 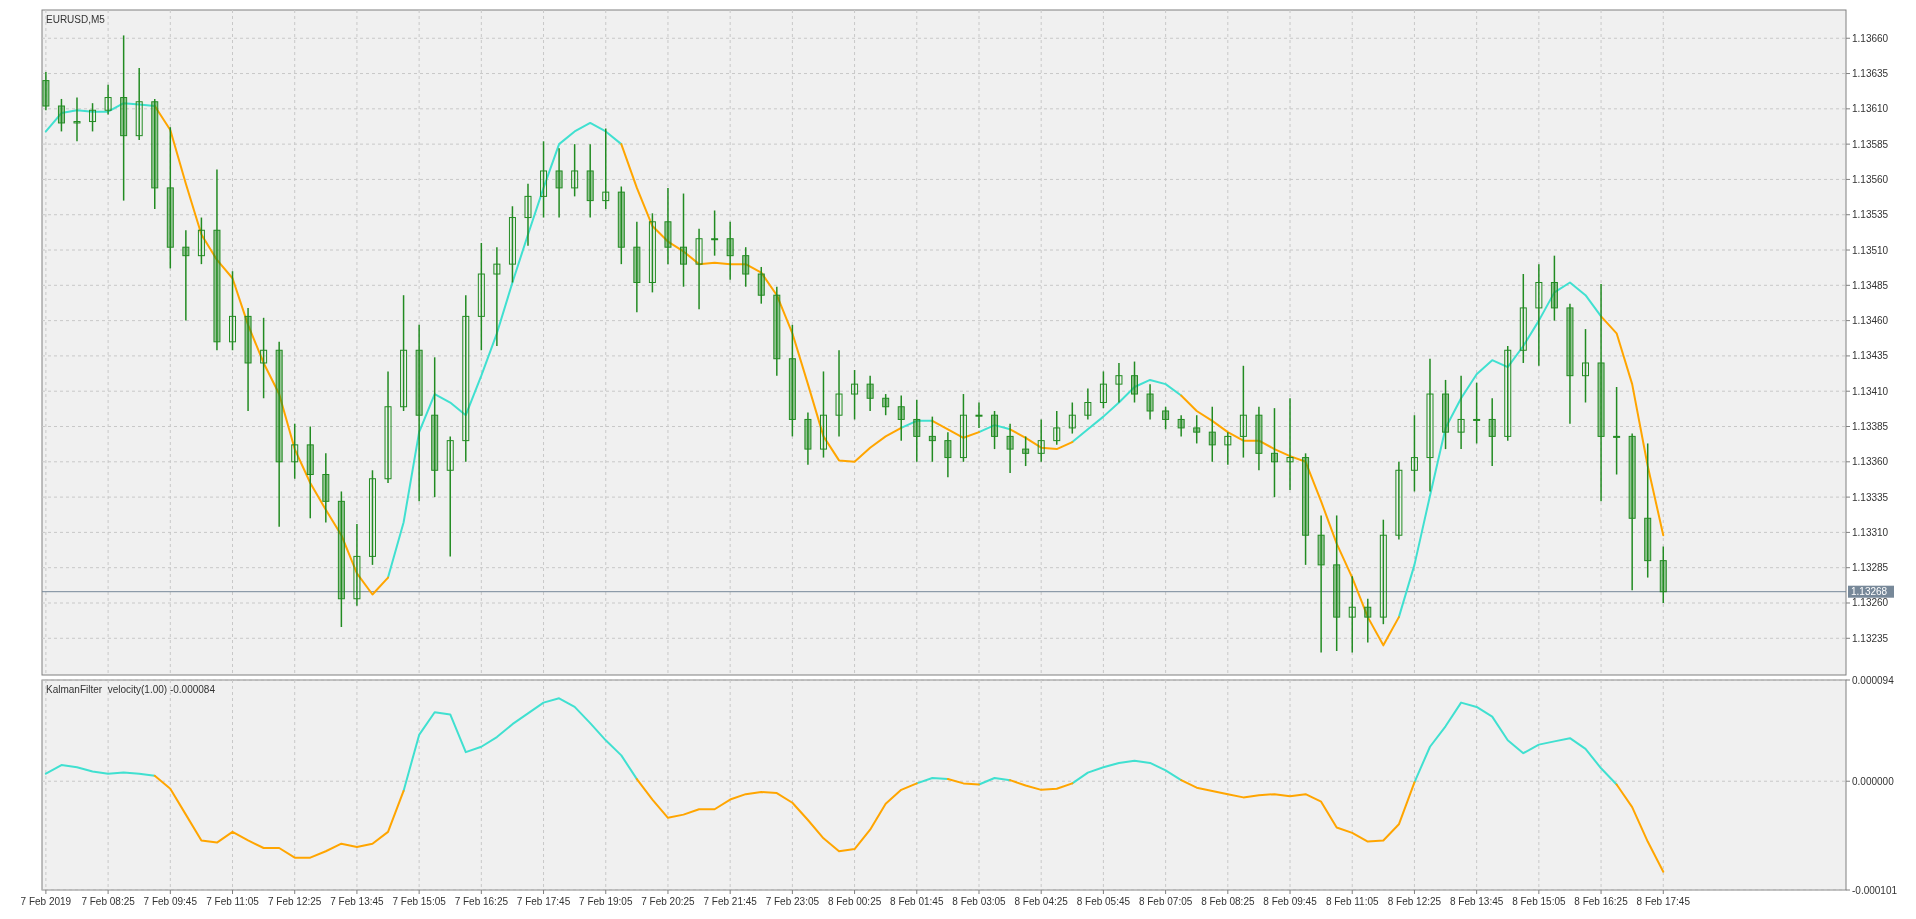 I want to click on y-tick-label: 1.13260, so click(x=1870, y=603).